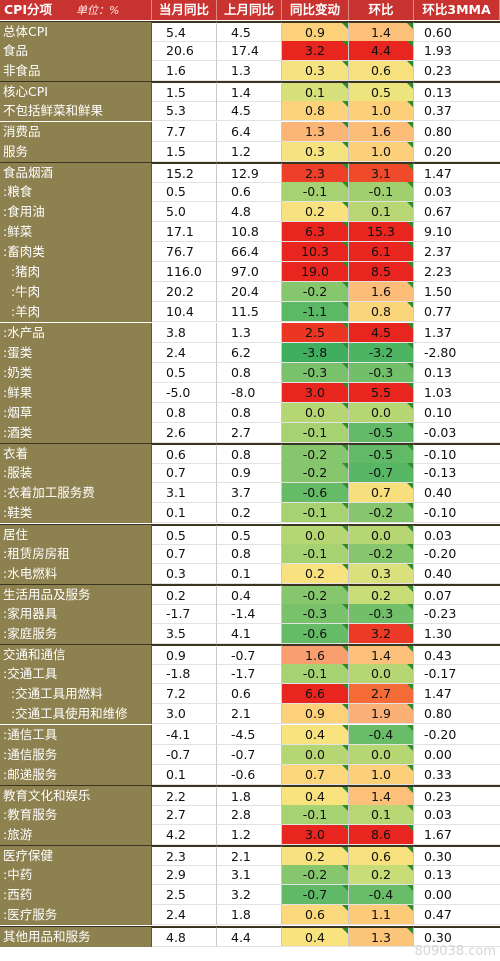 Image resolution: width=500 pixels, height=961 pixels. I want to click on cell-prev-yoy: 2.7, so click(249, 433).